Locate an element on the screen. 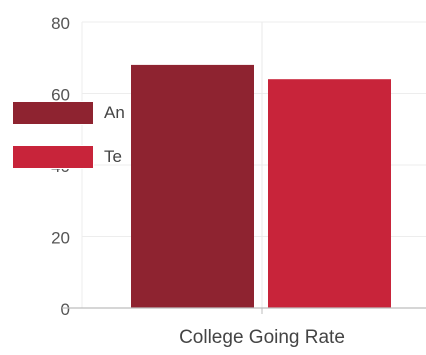 The width and height of the screenshot is (426, 355). x-category-label: College Going Rate is located at coordinates (262, 337).